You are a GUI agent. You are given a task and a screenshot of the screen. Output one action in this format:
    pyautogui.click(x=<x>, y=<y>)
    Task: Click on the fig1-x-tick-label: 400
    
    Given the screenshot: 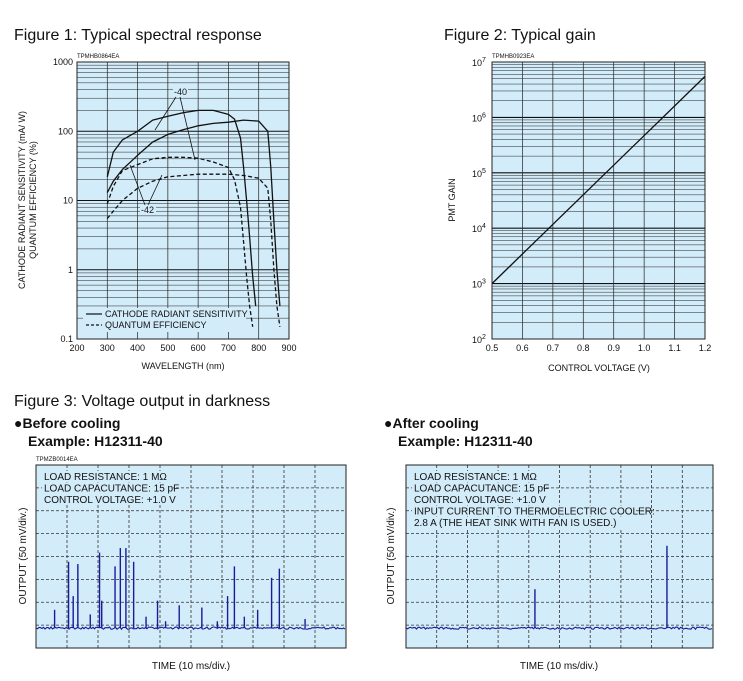 What is the action you would take?
    pyautogui.click(x=137, y=348)
    